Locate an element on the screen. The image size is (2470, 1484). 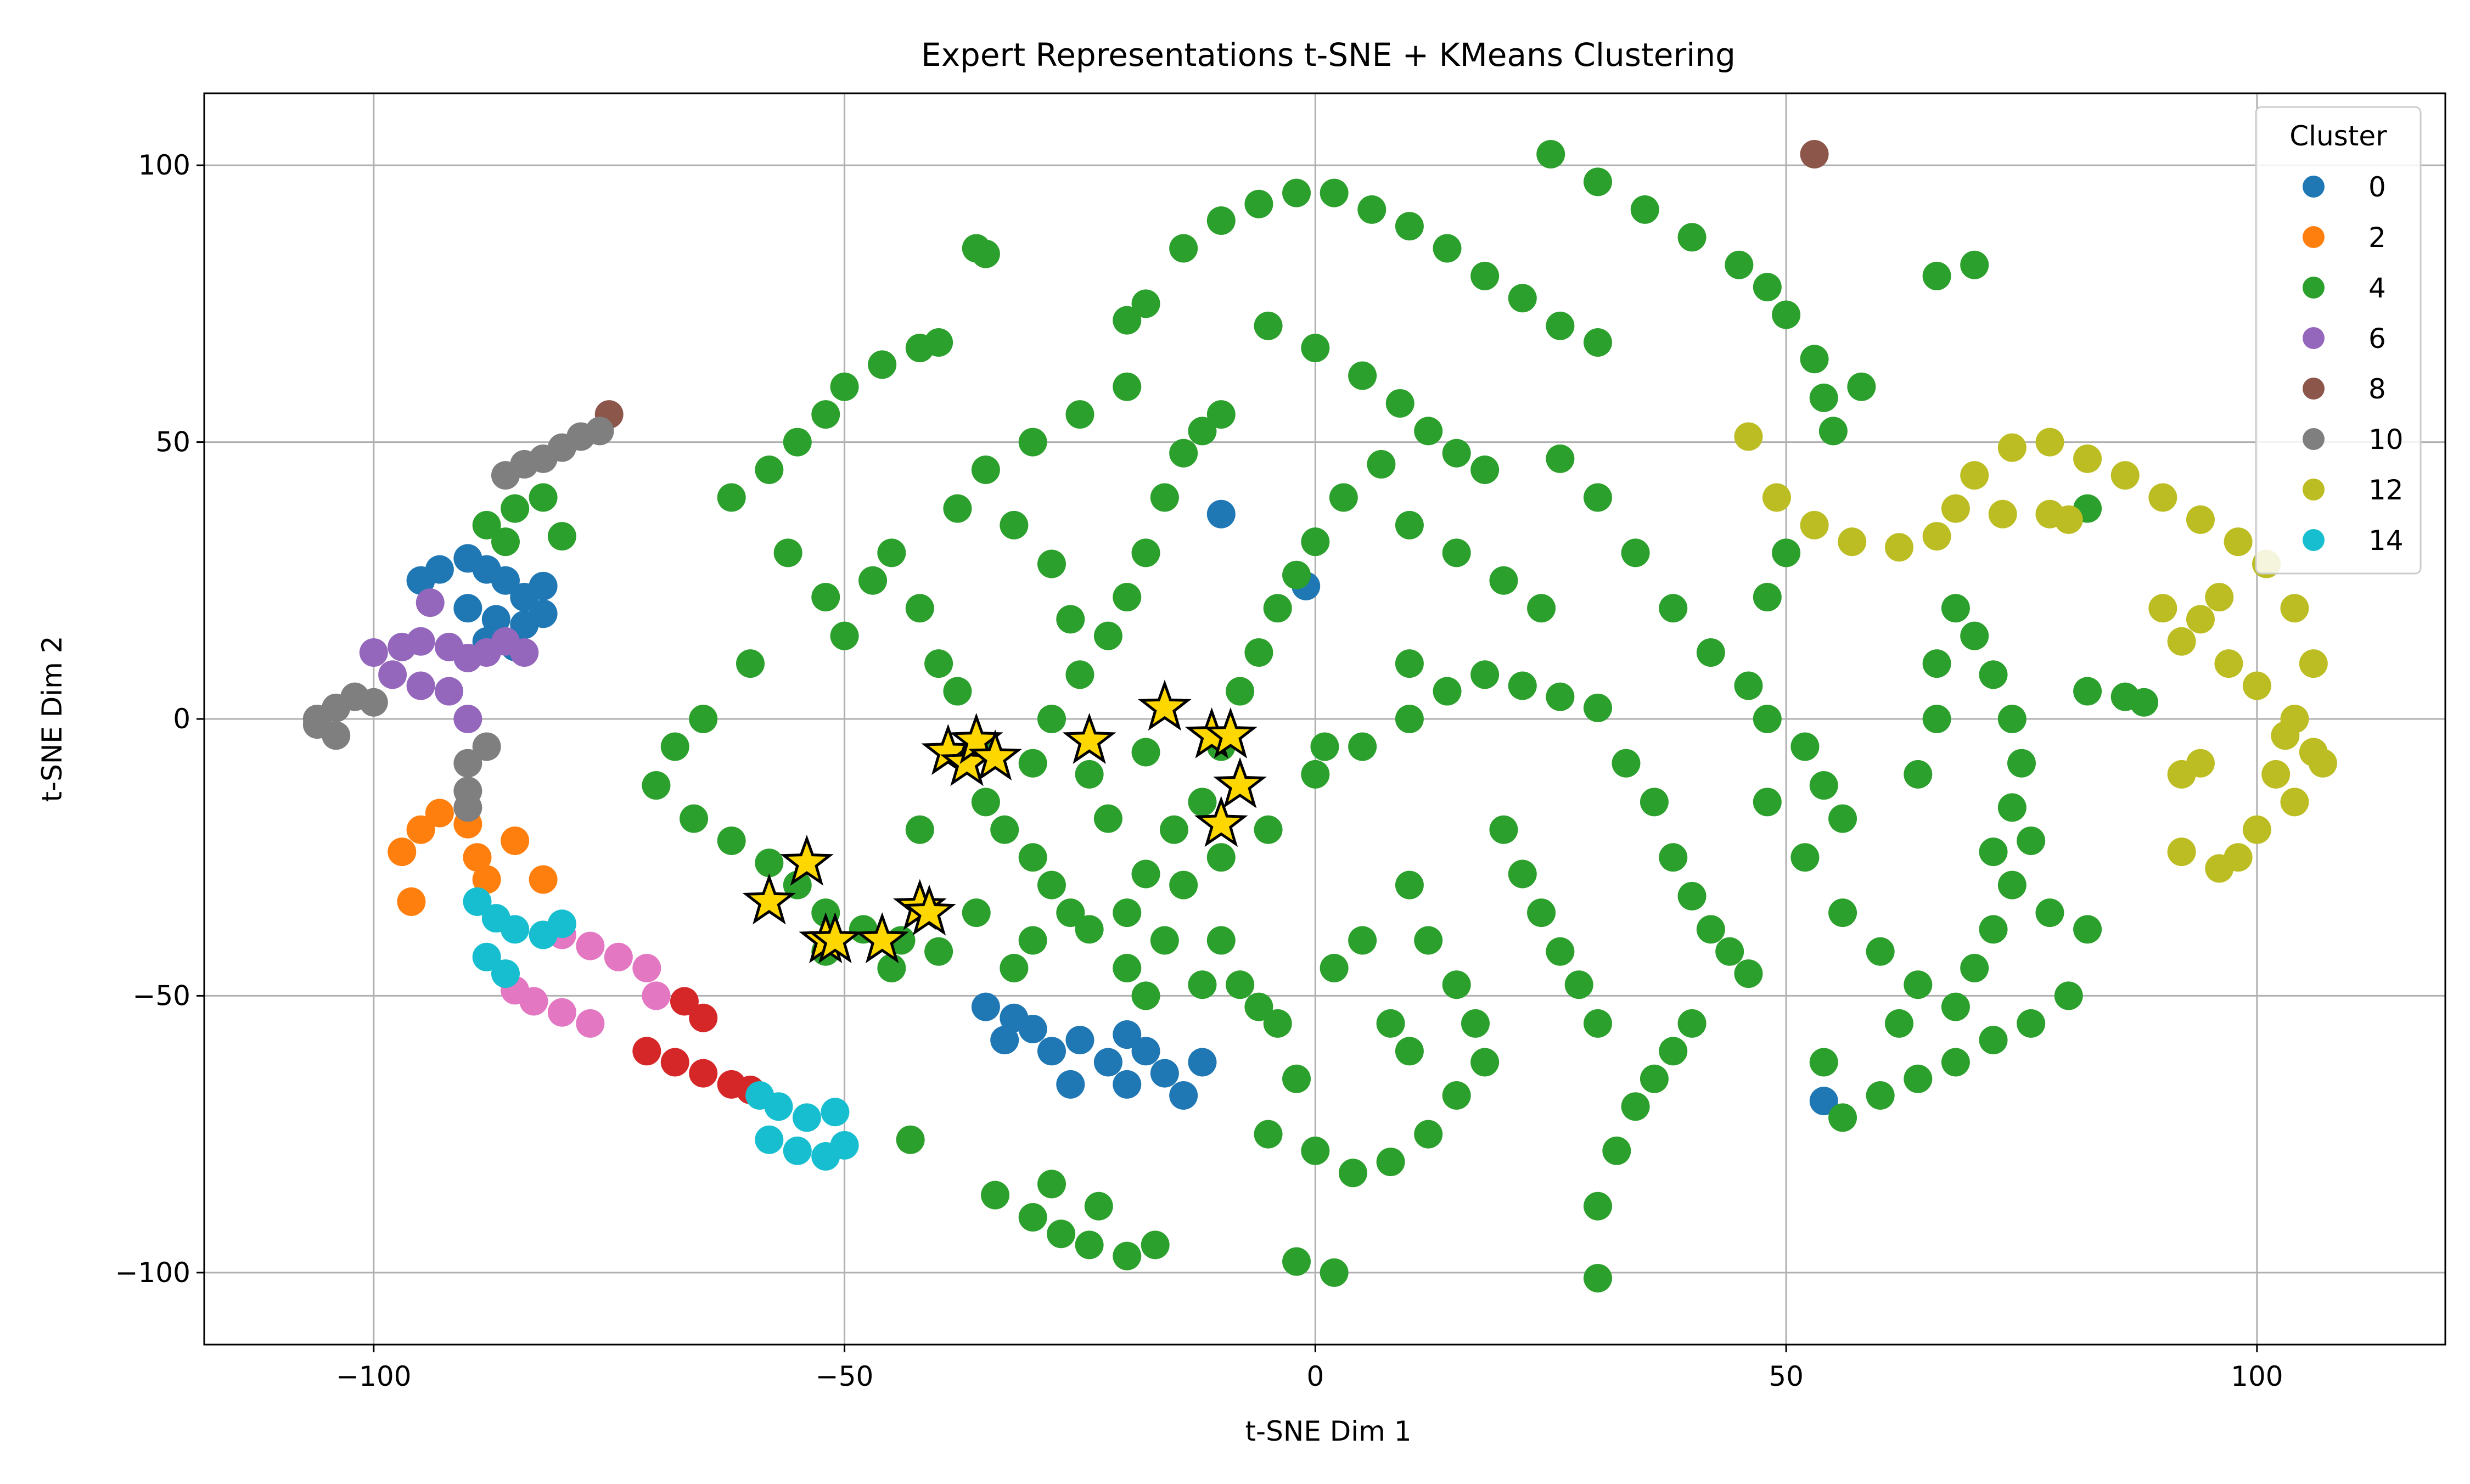
cluster-3-point is located at coordinates (646, 1051).